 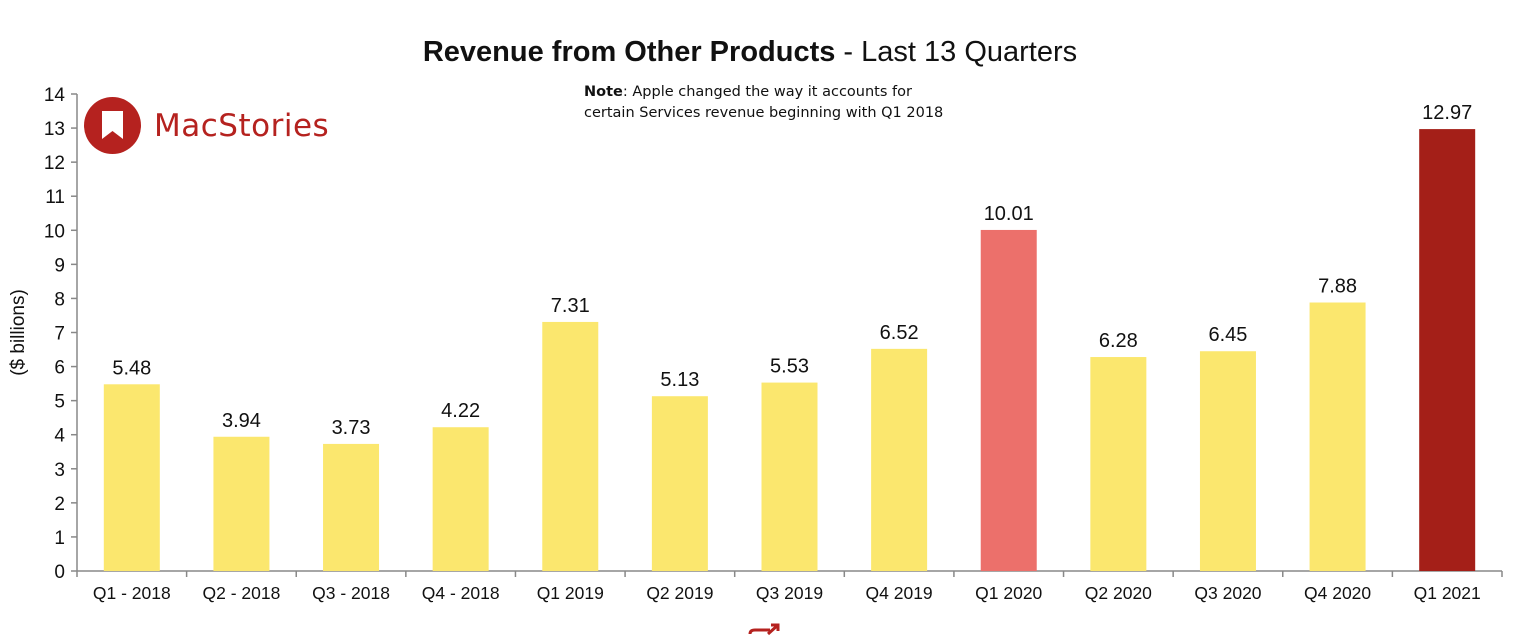 I want to click on y-tick-label: 1, so click(x=59, y=538).